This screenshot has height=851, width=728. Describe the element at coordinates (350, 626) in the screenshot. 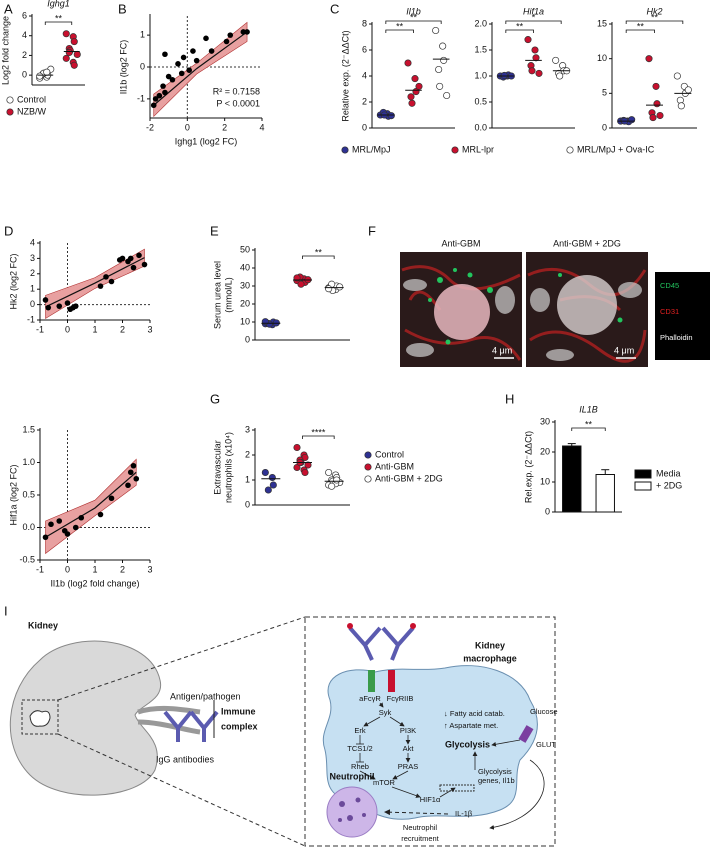

I see `antigen-icon` at that location.